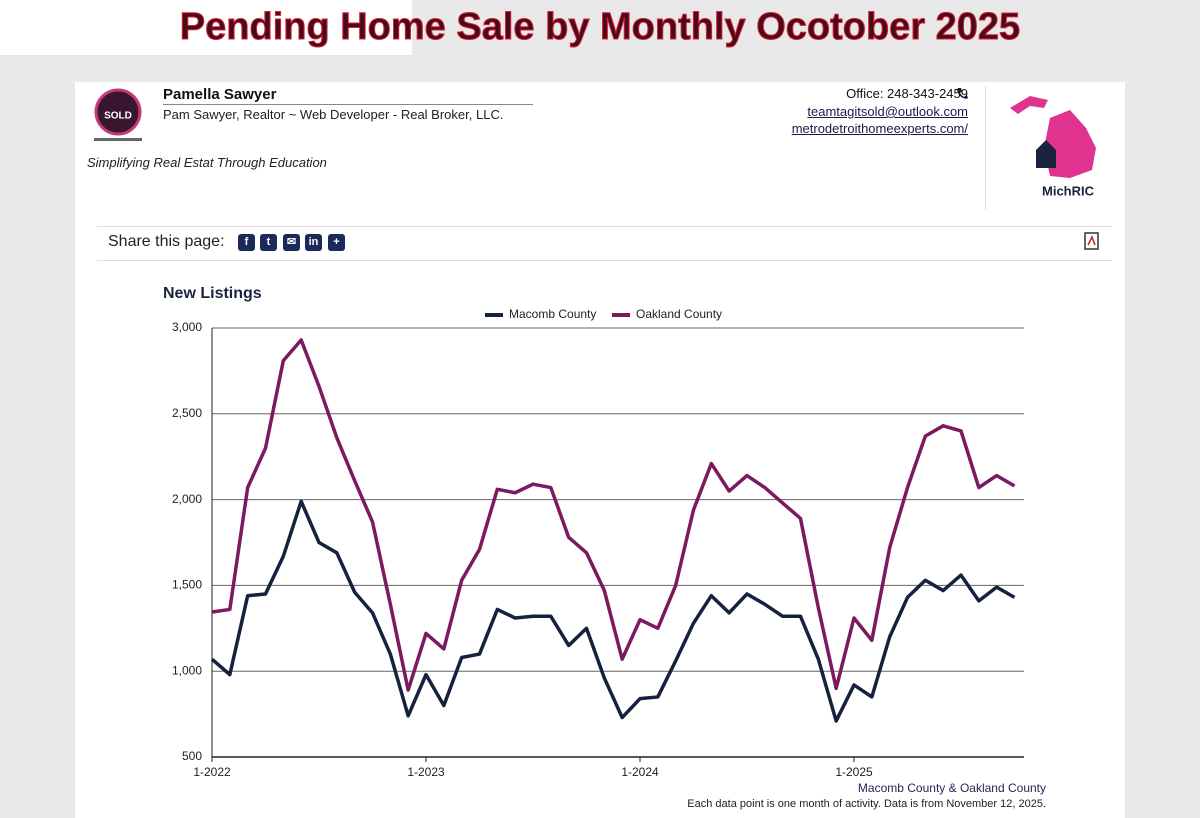 This screenshot has width=1200, height=818. What do you see at coordinates (1068, 190) in the screenshot?
I see `partner-name: MichRIC` at bounding box center [1068, 190].